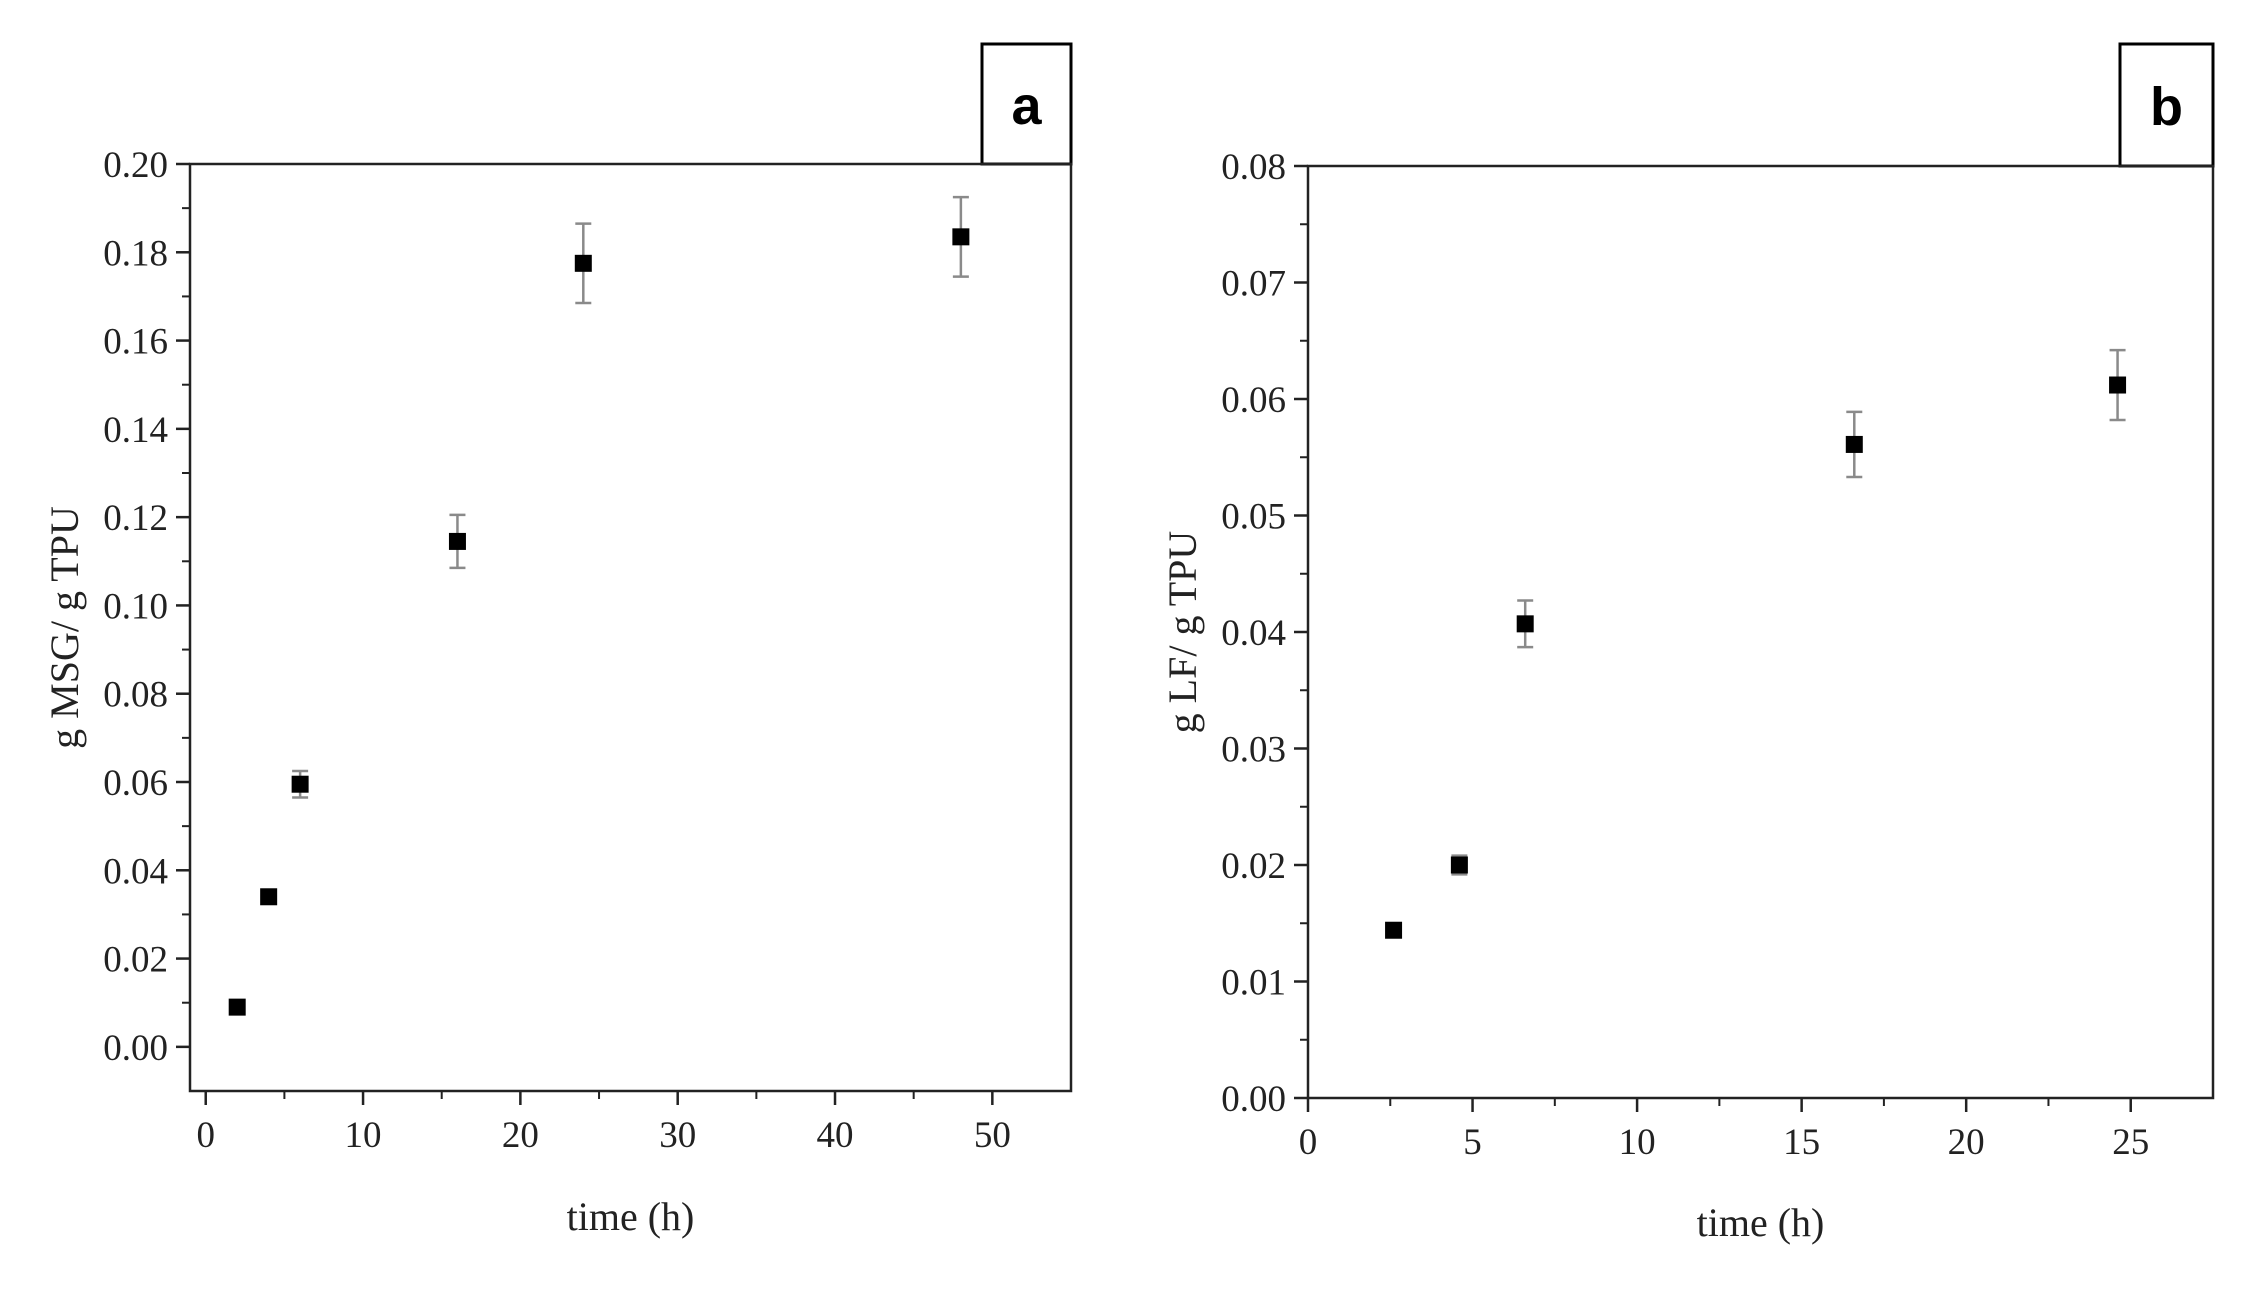 This screenshot has height=1292, width=2244. What do you see at coordinates (1253, 517) in the screenshot?
I see `y-tick-label: 0.05` at bounding box center [1253, 517].